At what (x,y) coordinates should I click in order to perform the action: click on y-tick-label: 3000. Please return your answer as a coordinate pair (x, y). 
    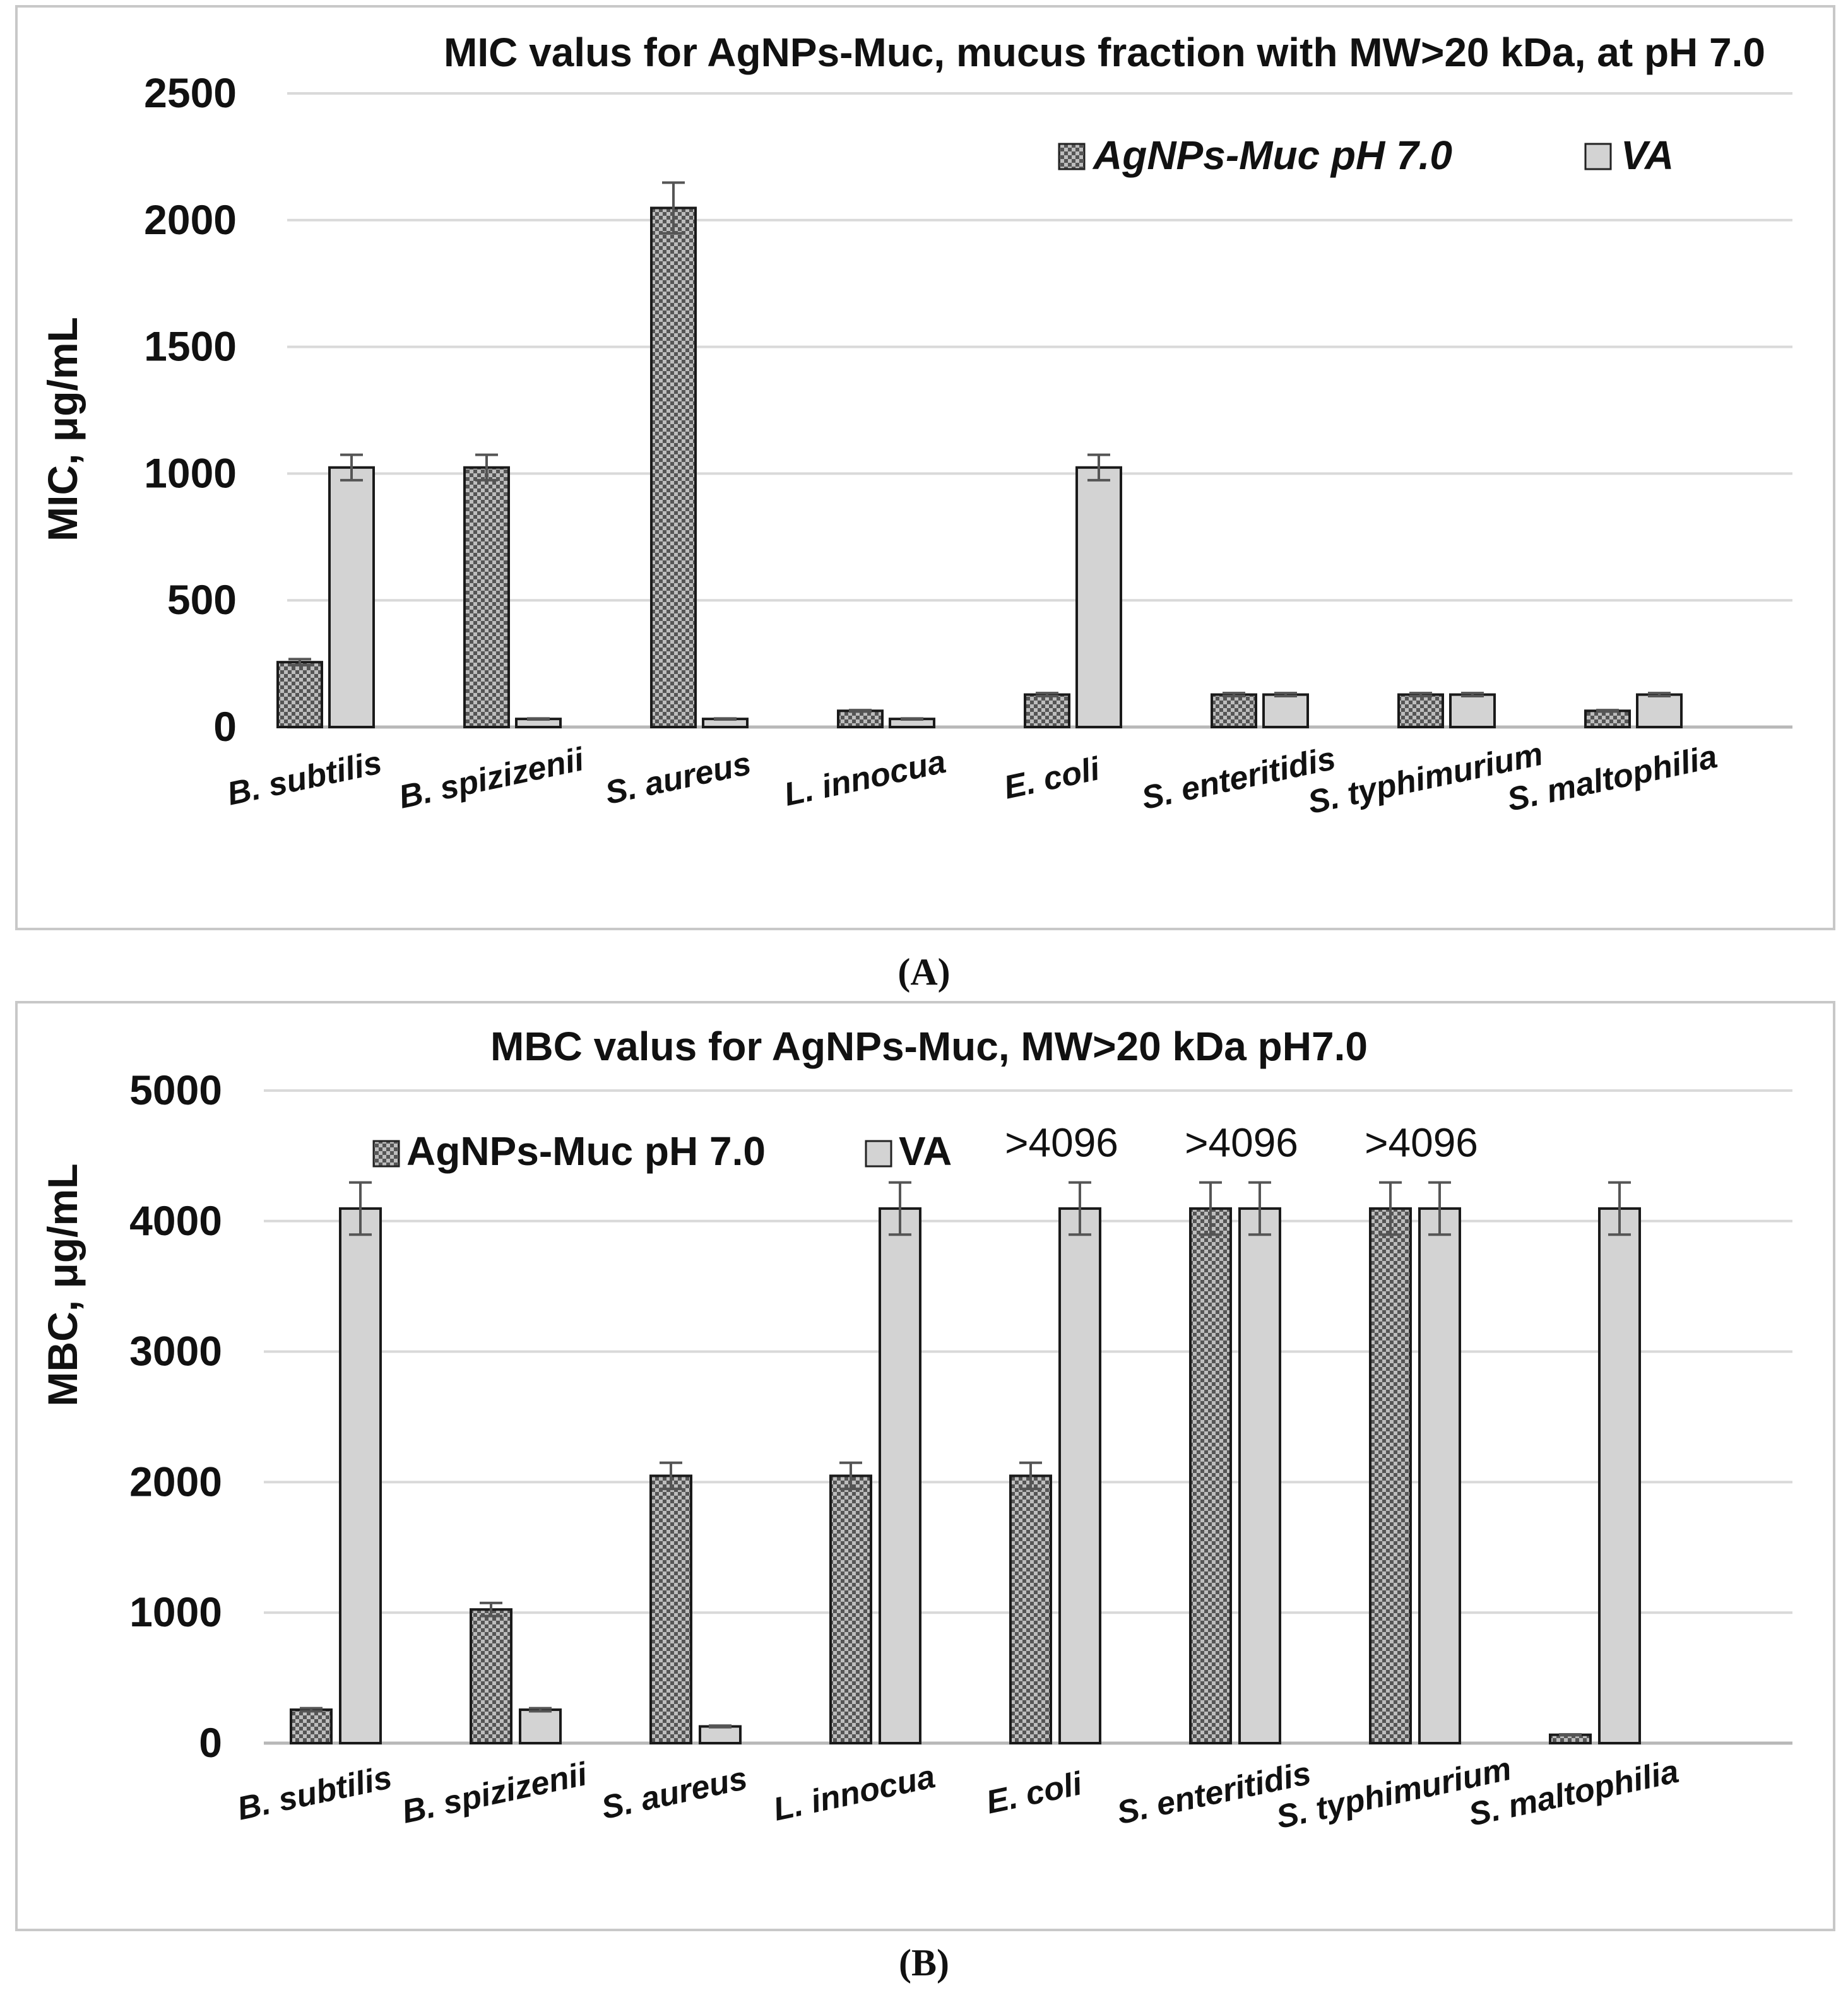
    Looking at the image, I should click on (175, 1352).